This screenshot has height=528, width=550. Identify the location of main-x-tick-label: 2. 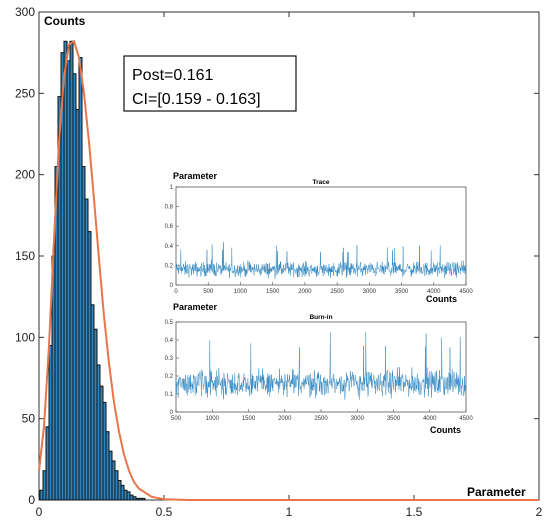
(539, 512).